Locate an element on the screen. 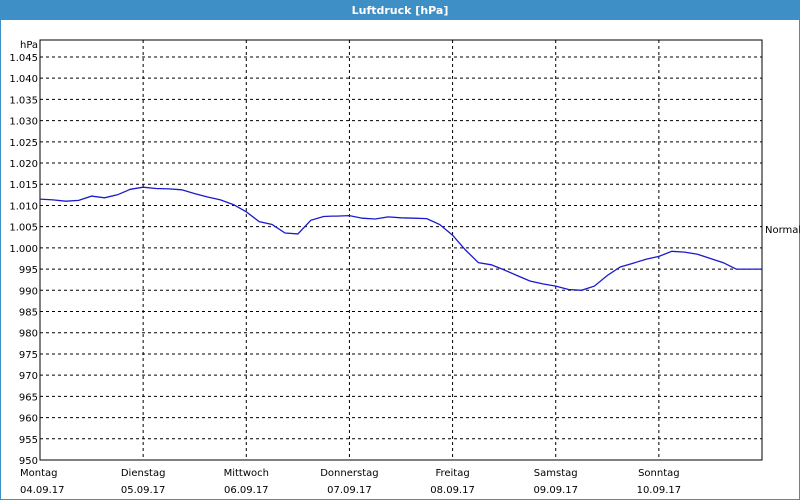  y-tick-label: 990 is located at coordinates (28, 291).